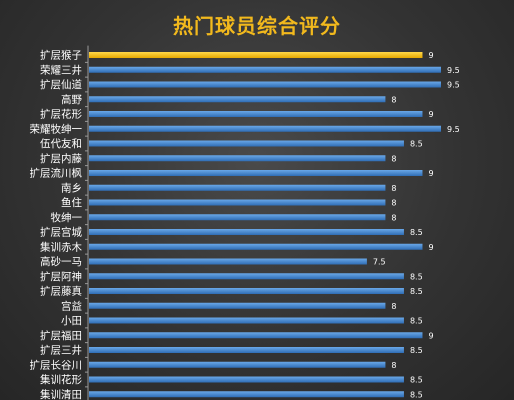 This screenshot has width=514, height=400. Describe the element at coordinates (61, 158) in the screenshot. I see `category-label: 扩层内藤` at that location.